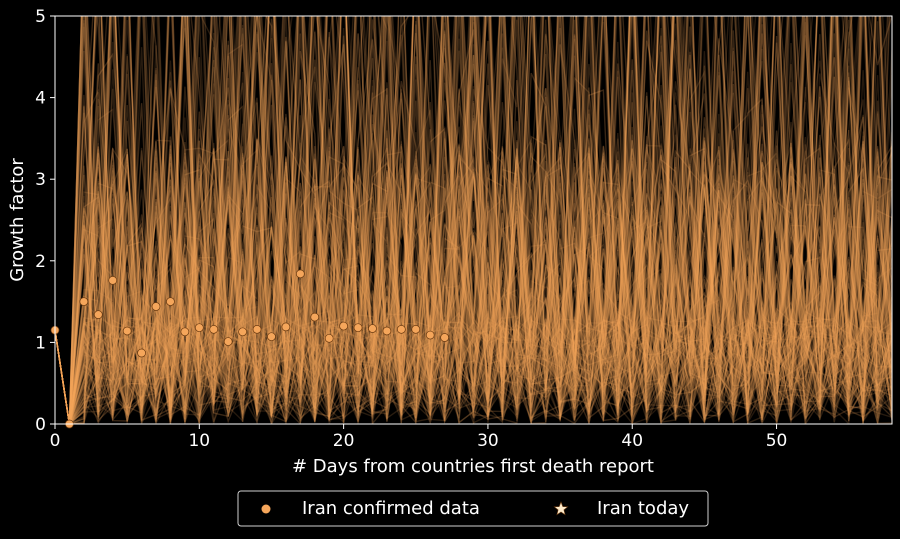  Describe the element at coordinates (391, 508) in the screenshot. I see `legend-label-confirmed: Iran confirmed data` at that location.